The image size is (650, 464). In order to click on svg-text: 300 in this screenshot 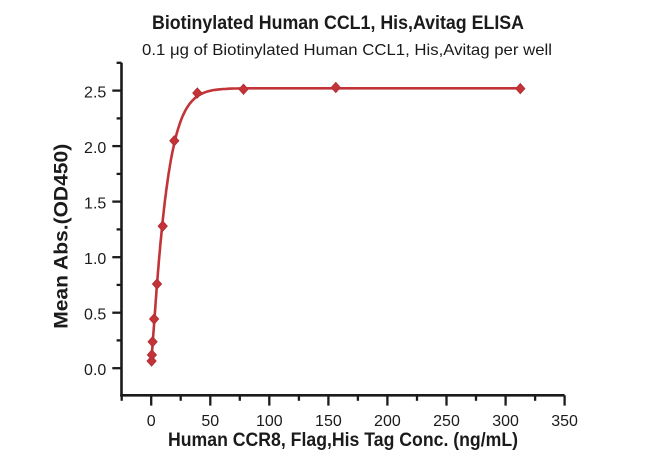, I will do `click(505, 421)`.